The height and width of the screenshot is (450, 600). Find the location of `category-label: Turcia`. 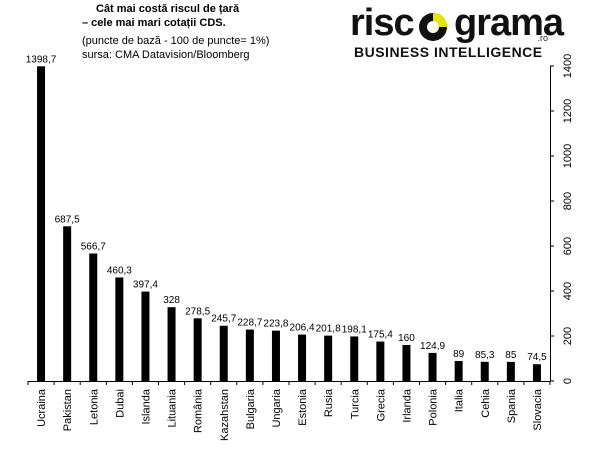

category-label: Turcia is located at coordinates (355, 403).